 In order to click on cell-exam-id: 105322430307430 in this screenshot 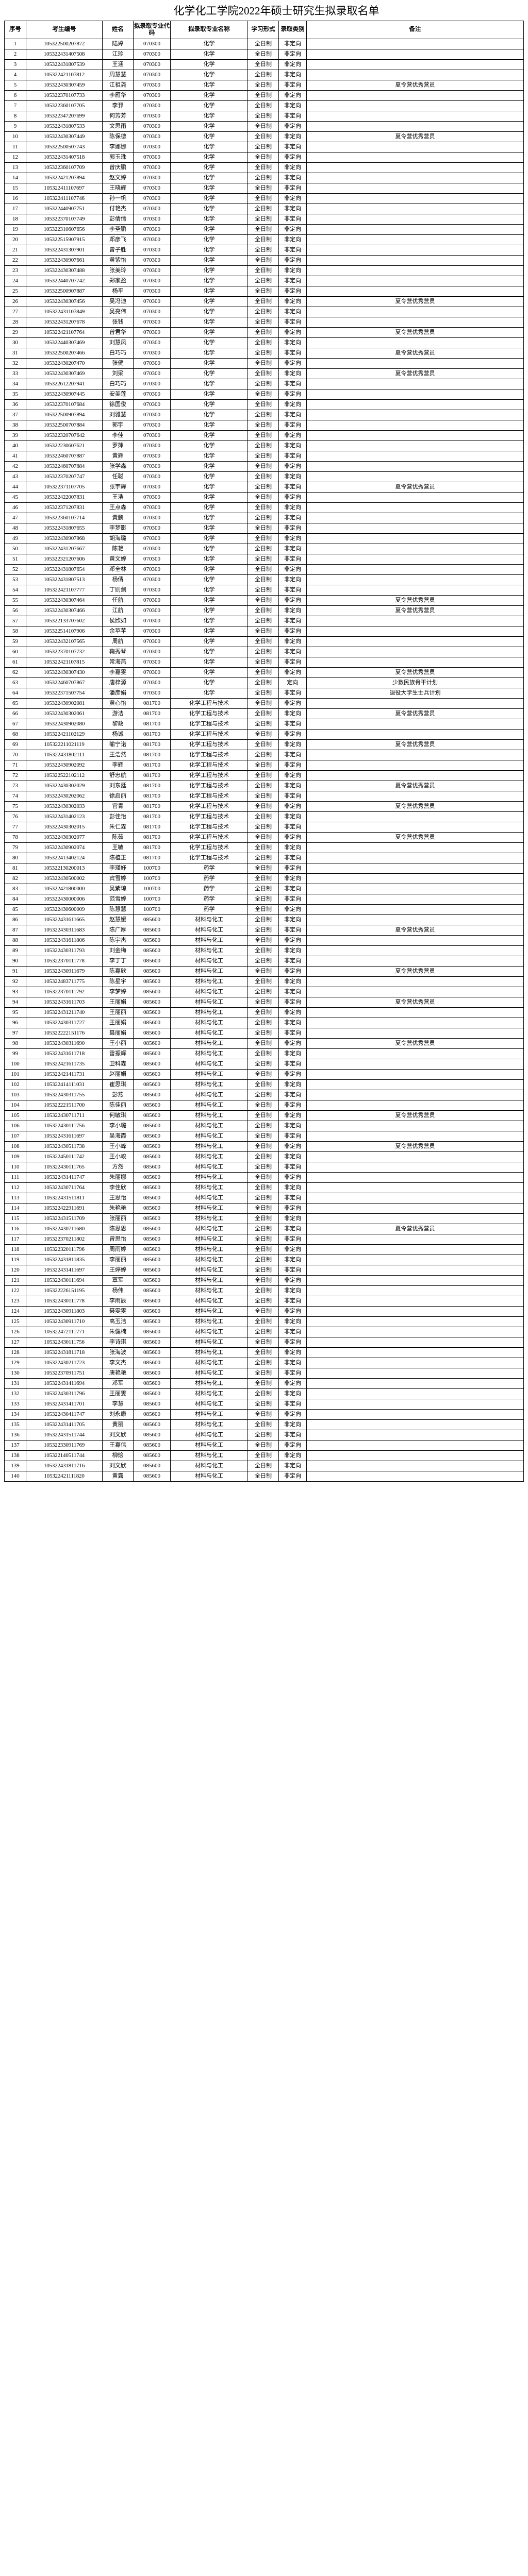, I will do `click(64, 672)`.